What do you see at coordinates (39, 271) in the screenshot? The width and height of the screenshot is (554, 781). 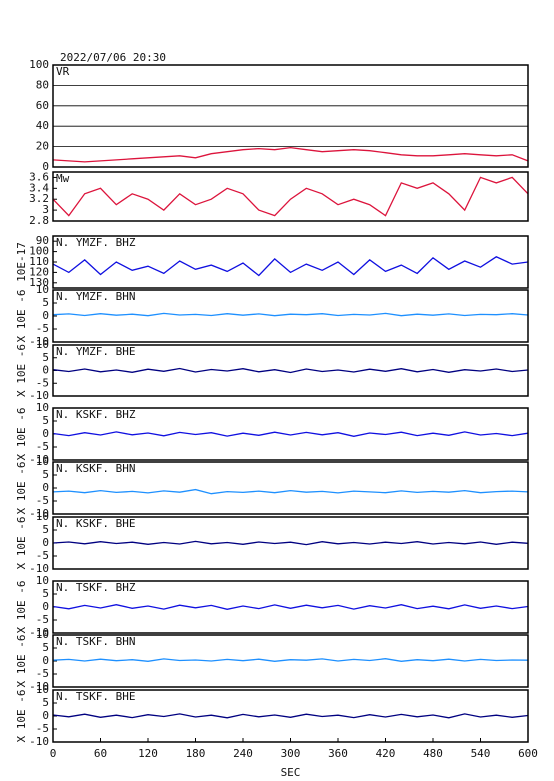 I see `y-tick-label: 120` at bounding box center [39, 271].